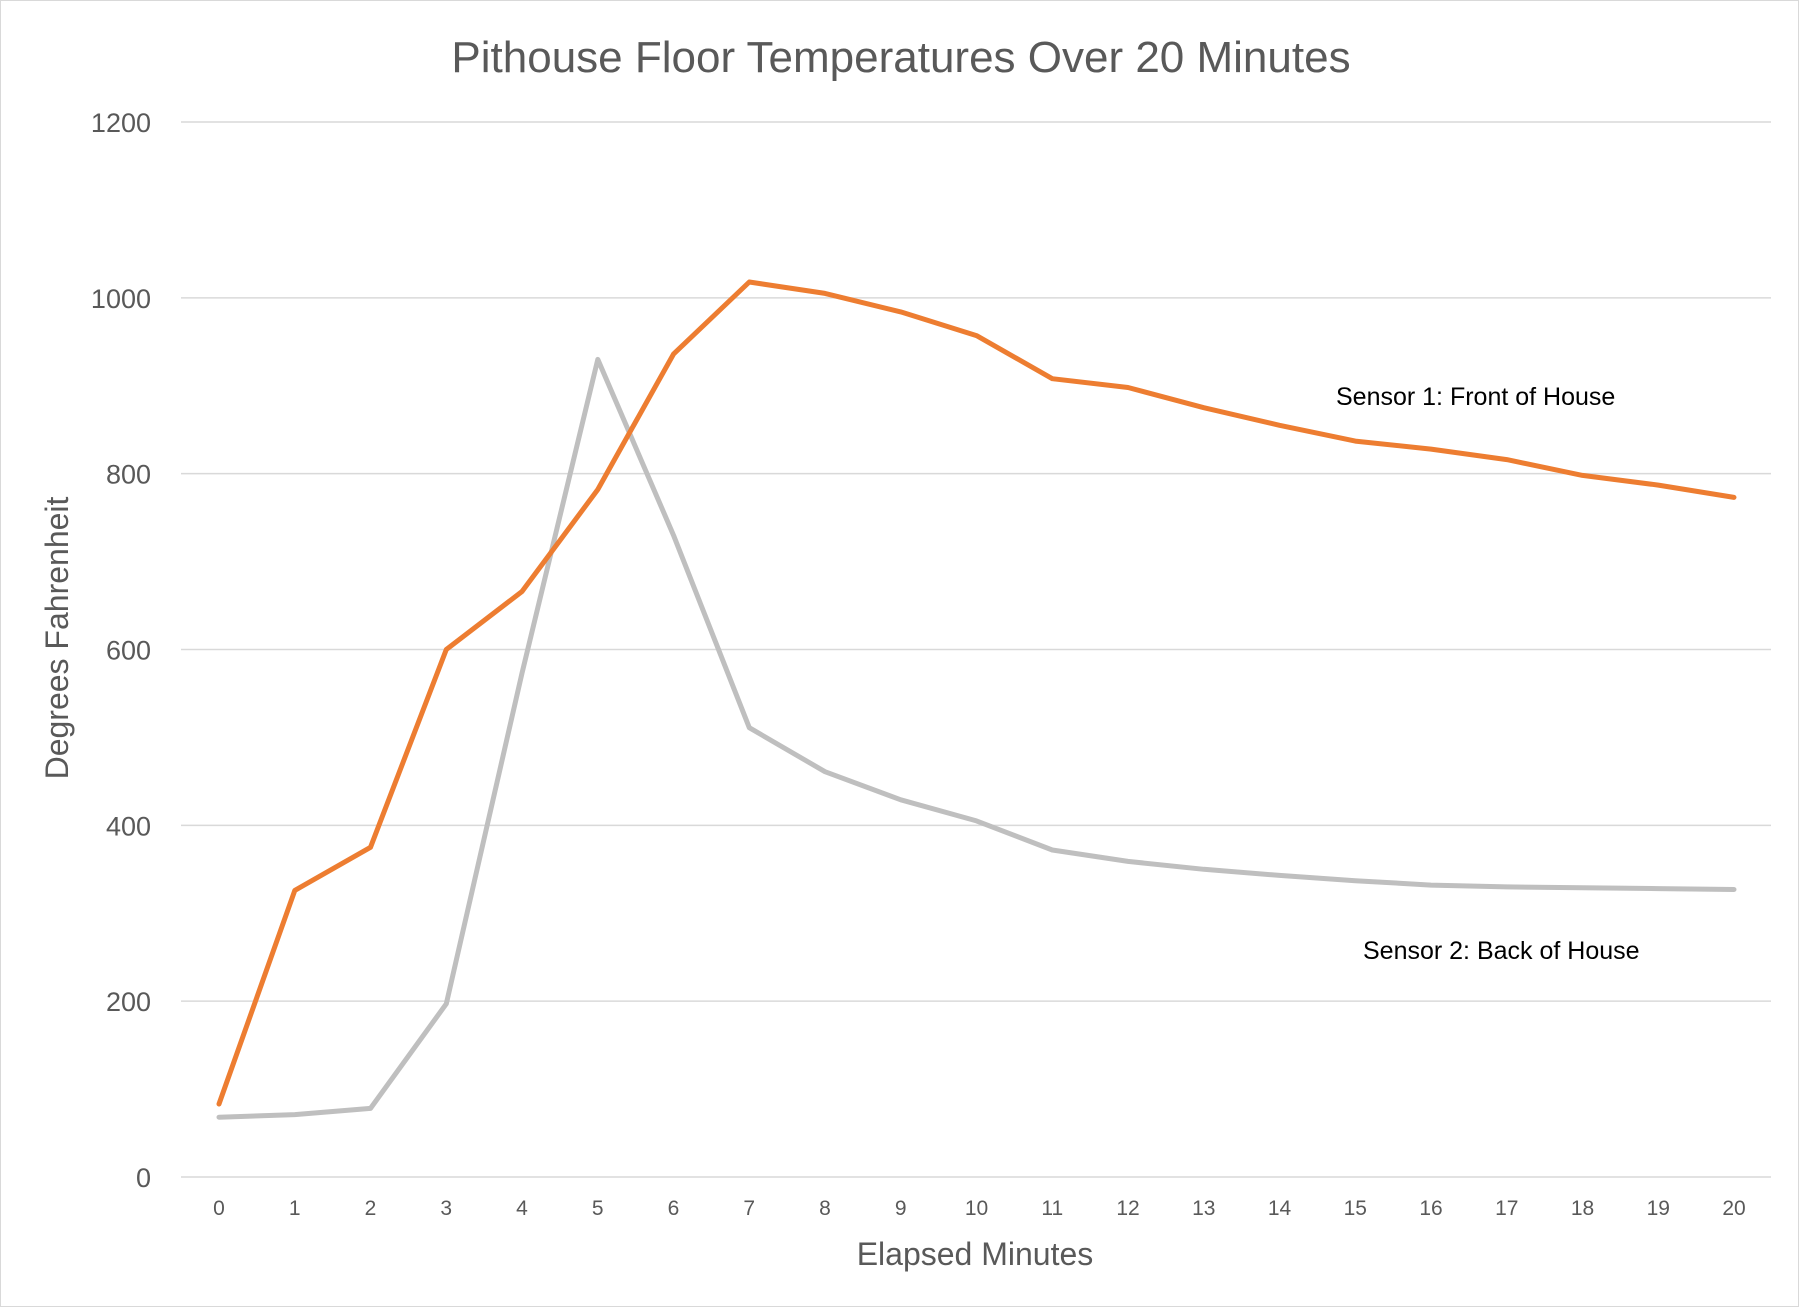  I want to click on x-tick-label: 9, so click(901, 1208).